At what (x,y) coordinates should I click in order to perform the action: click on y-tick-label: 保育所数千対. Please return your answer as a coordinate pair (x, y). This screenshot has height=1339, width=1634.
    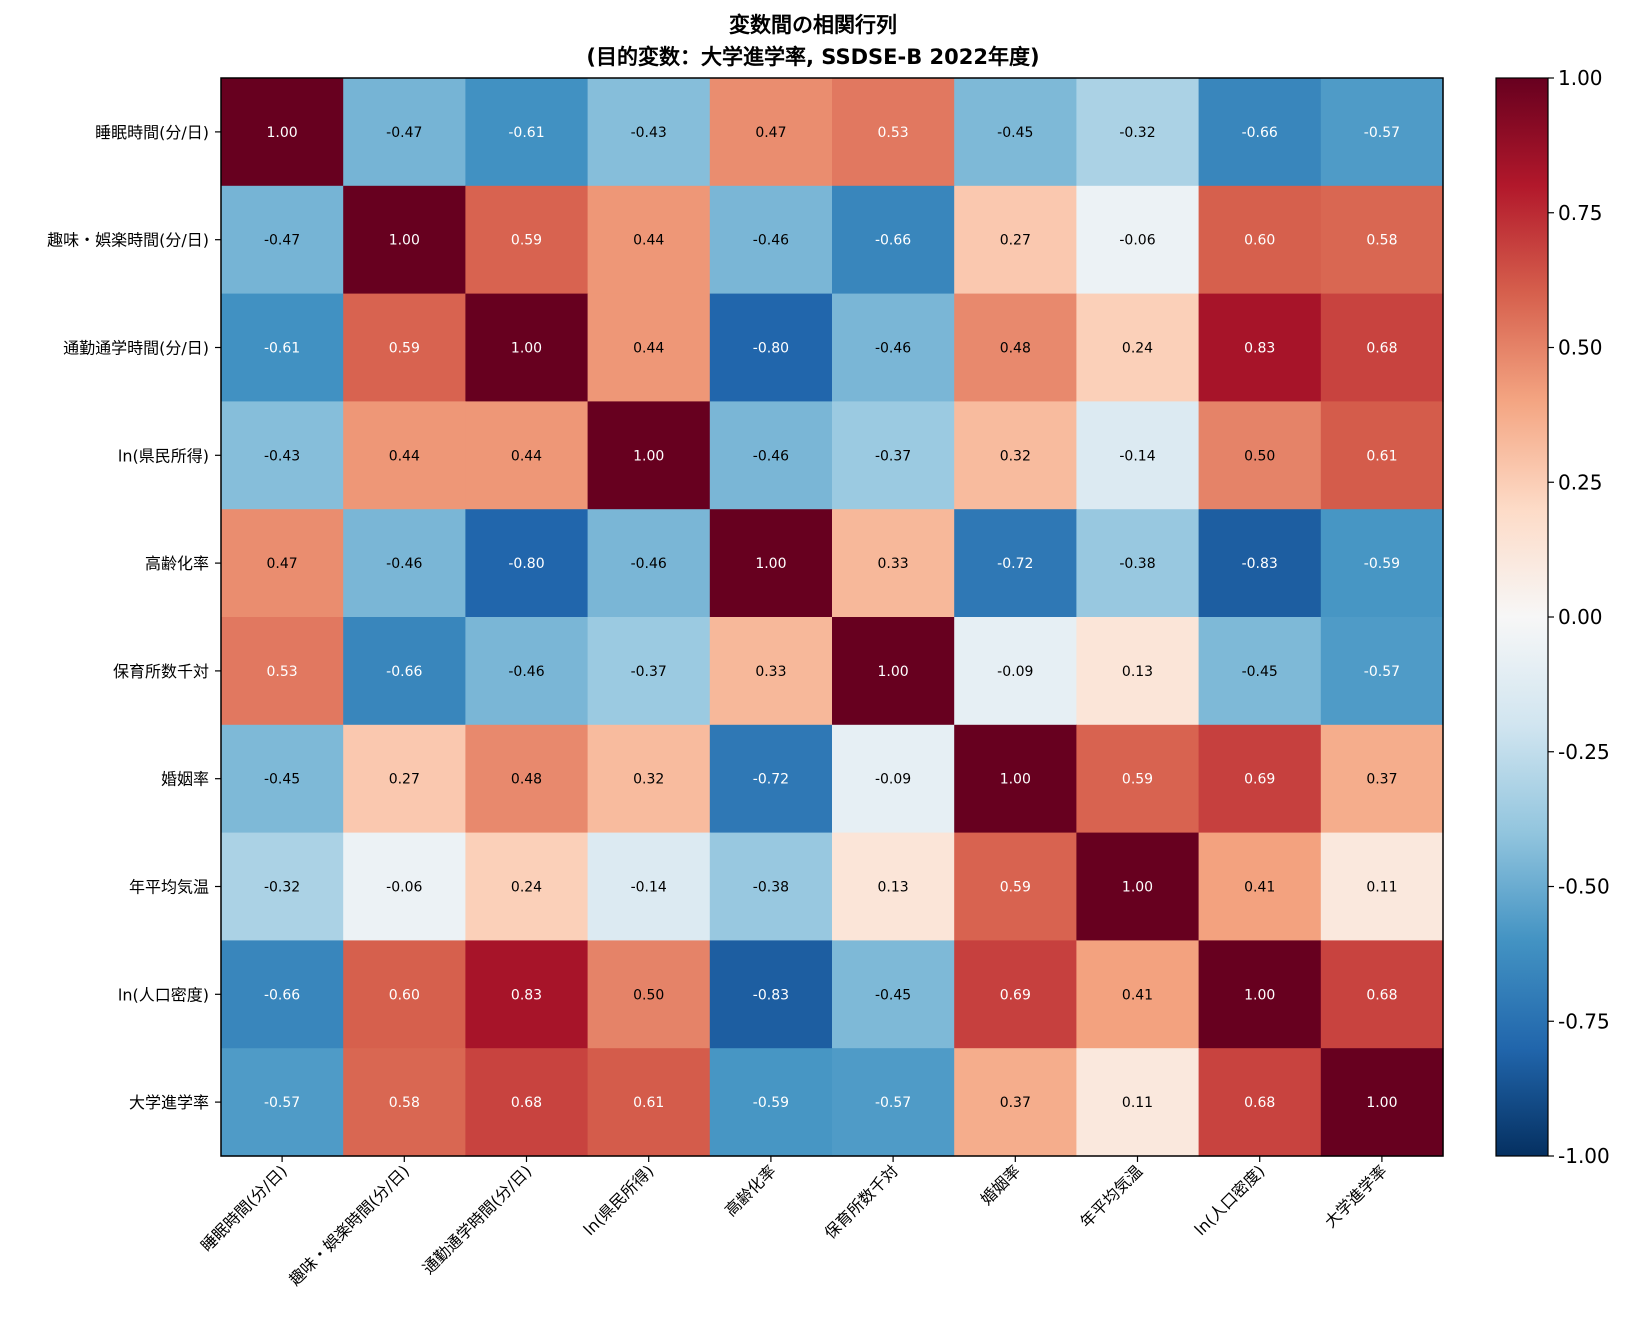
    Looking at the image, I should click on (161, 671).